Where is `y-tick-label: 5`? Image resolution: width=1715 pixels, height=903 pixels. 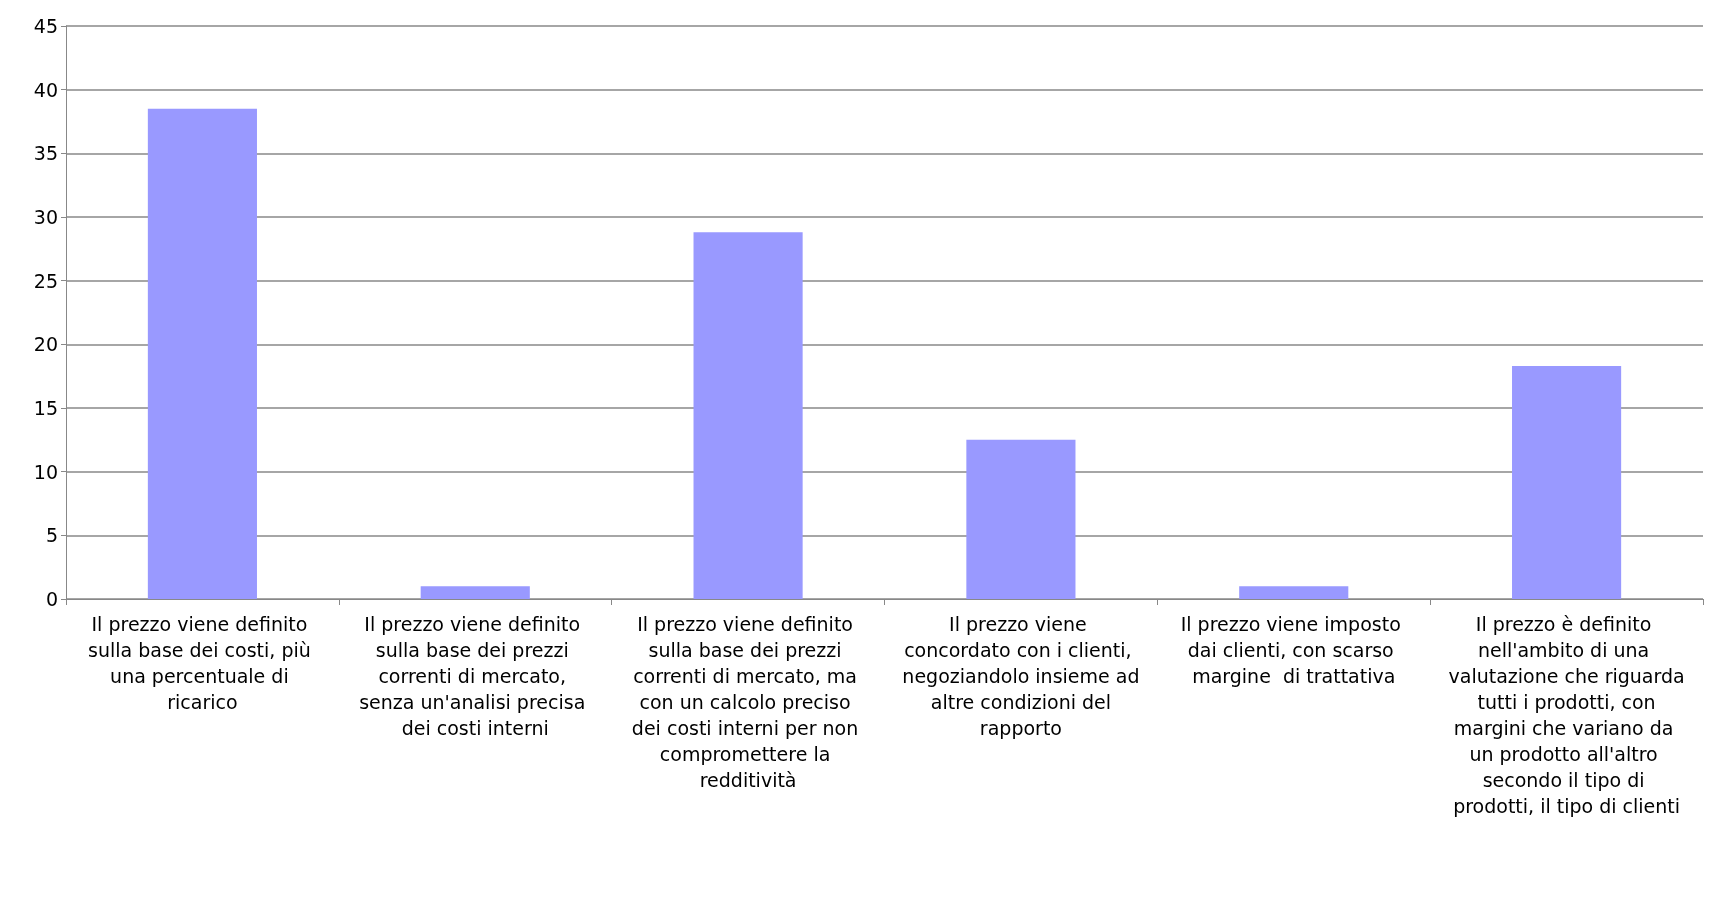
y-tick-label: 5 is located at coordinates (51, 535).